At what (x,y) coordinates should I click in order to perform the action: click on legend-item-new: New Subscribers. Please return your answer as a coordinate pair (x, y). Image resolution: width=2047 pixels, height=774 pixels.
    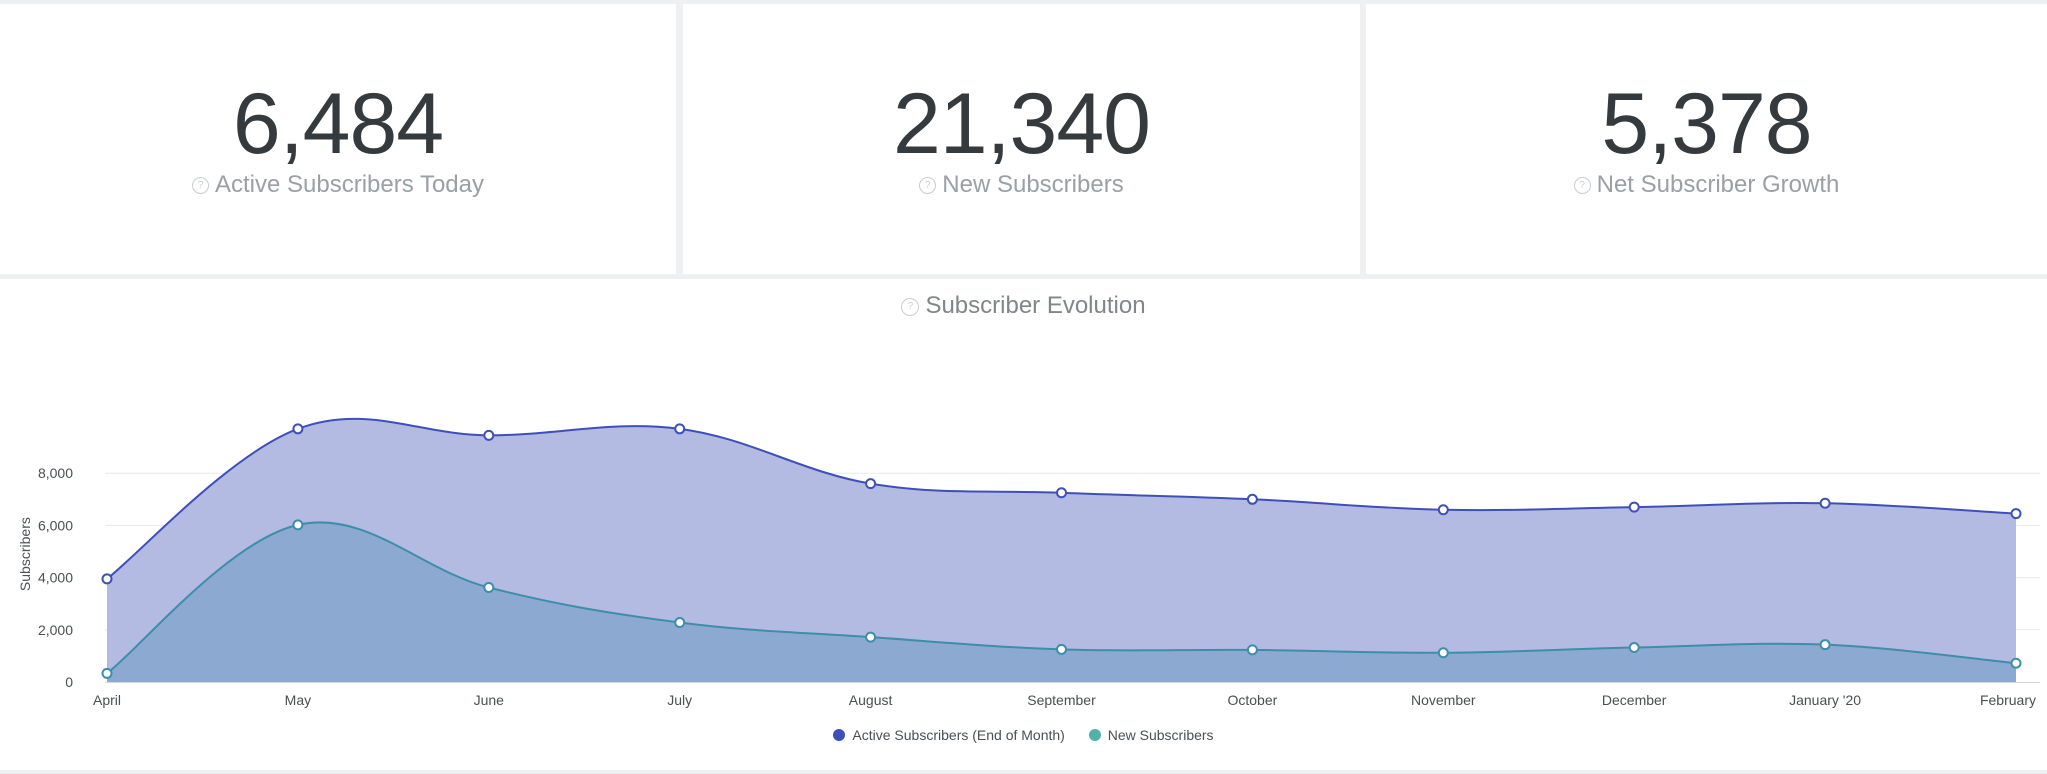
    Looking at the image, I should click on (1151, 735).